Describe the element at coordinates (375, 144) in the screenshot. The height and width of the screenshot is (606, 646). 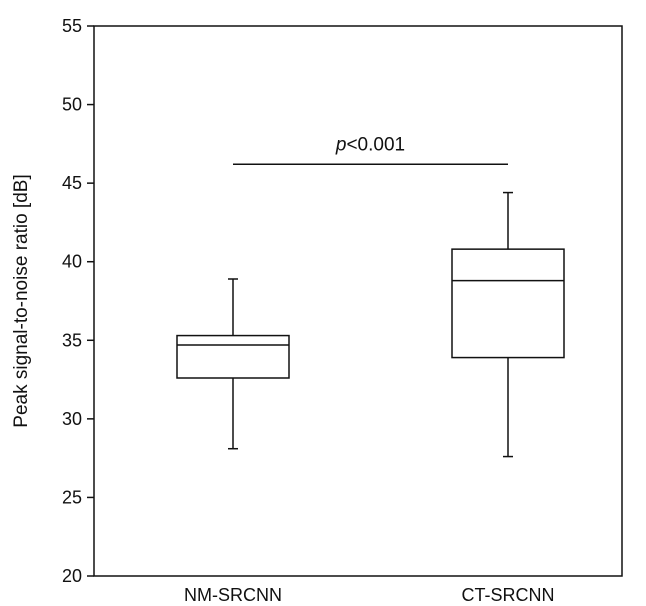
I see `p-value-text: <0.001` at that location.